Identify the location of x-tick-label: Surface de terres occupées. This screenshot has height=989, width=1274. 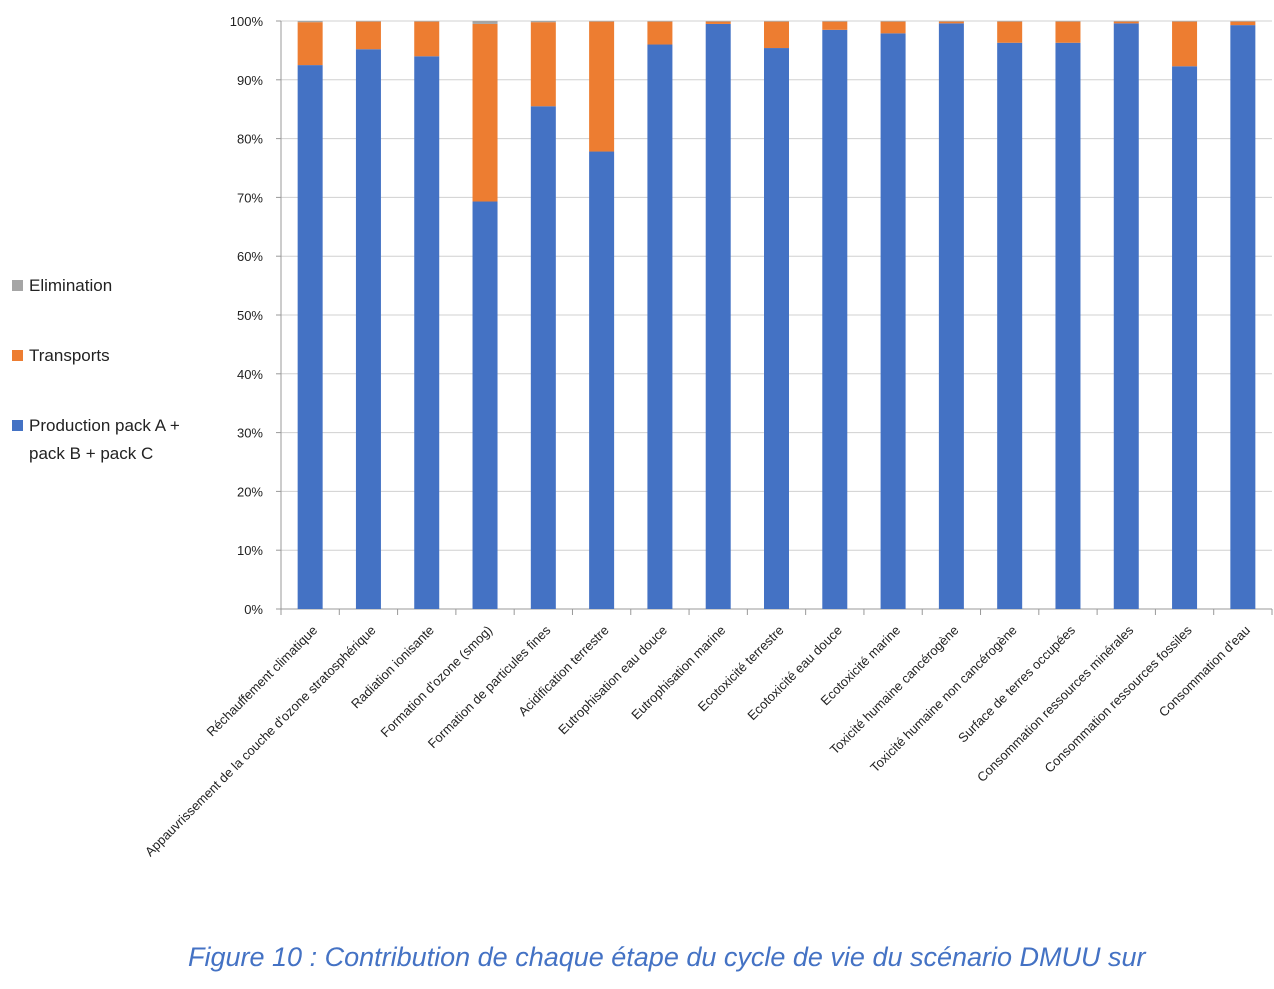
(1016, 683).